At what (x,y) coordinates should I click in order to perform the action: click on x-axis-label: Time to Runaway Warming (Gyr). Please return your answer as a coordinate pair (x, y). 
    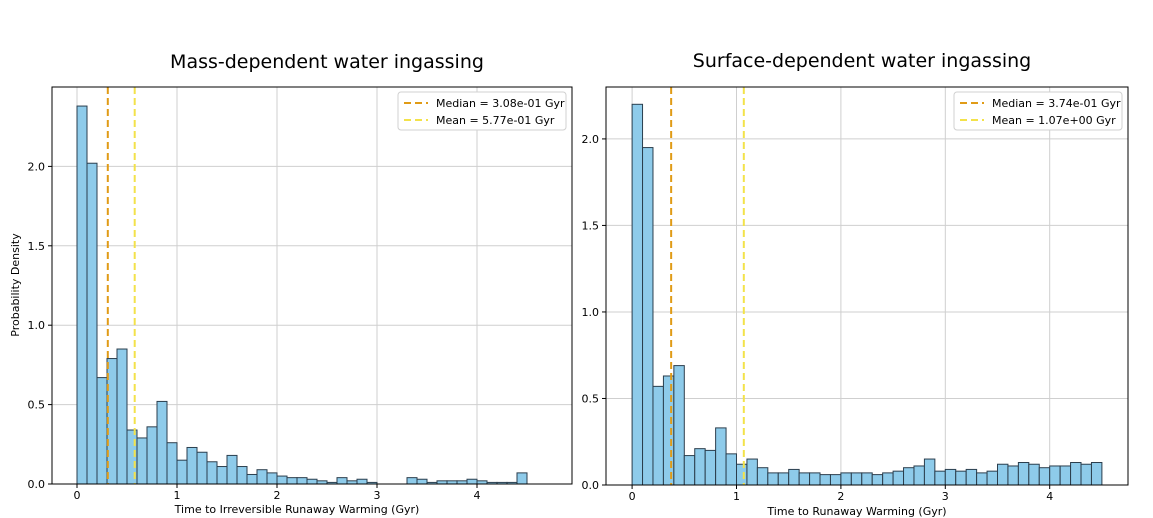
    Looking at the image, I should click on (856, 511).